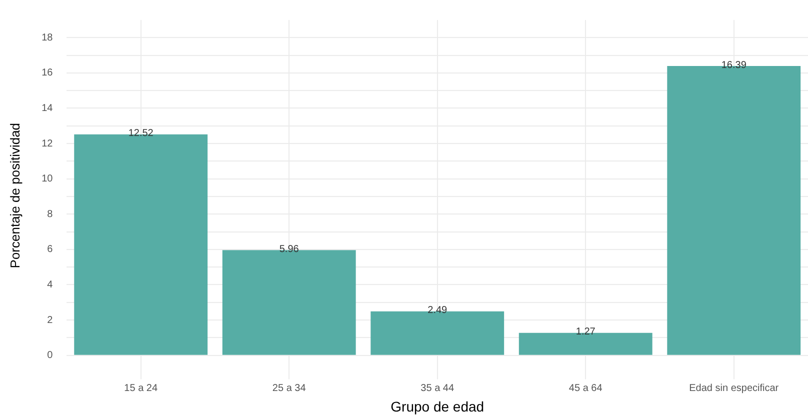  What do you see at coordinates (50, 356) in the screenshot?
I see `y-tick-label: 0` at bounding box center [50, 356].